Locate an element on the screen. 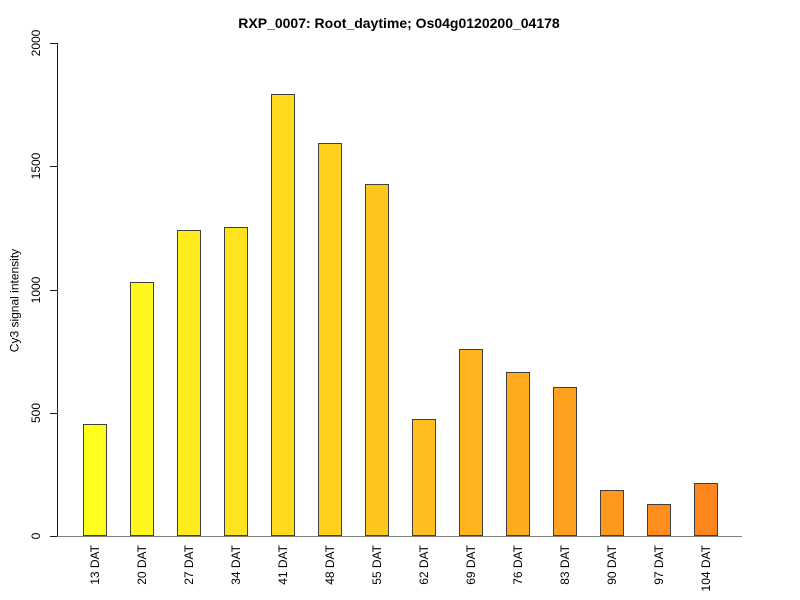 The width and height of the screenshot is (800, 600). x-category-label: 83 DAT is located at coordinates (565, 565).